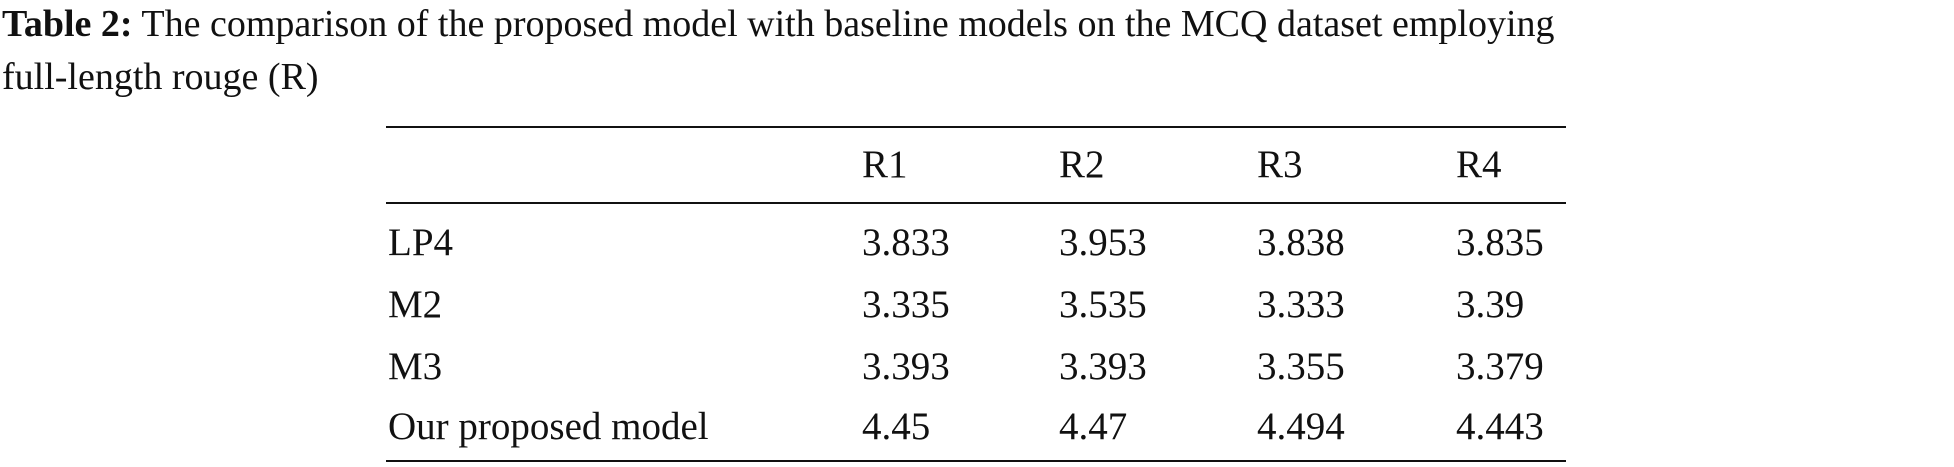 The image size is (1954, 467). I want to click on table-cell: 4.45, so click(896, 426).